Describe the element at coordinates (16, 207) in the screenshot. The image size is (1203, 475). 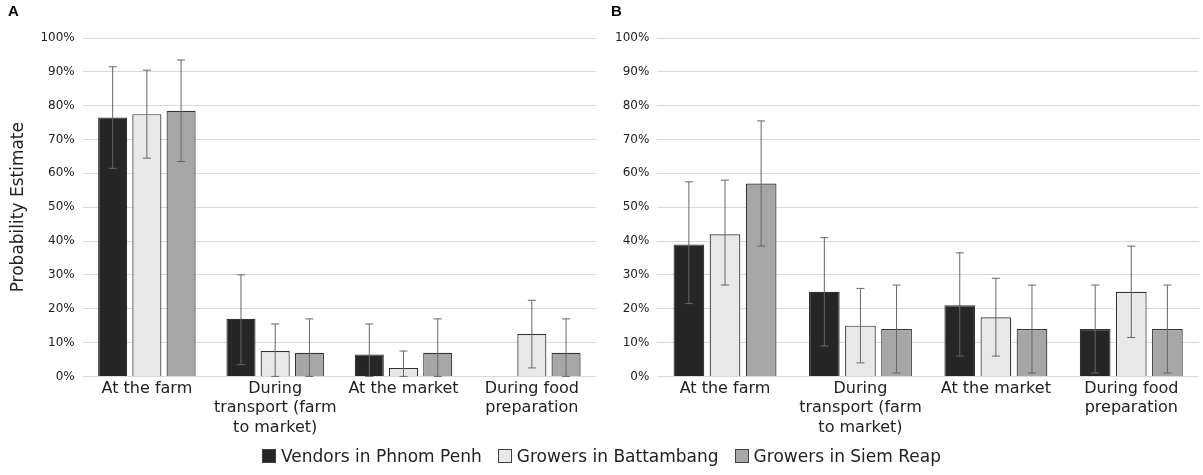
I see `y-axis-title: Probability Estimate` at that location.